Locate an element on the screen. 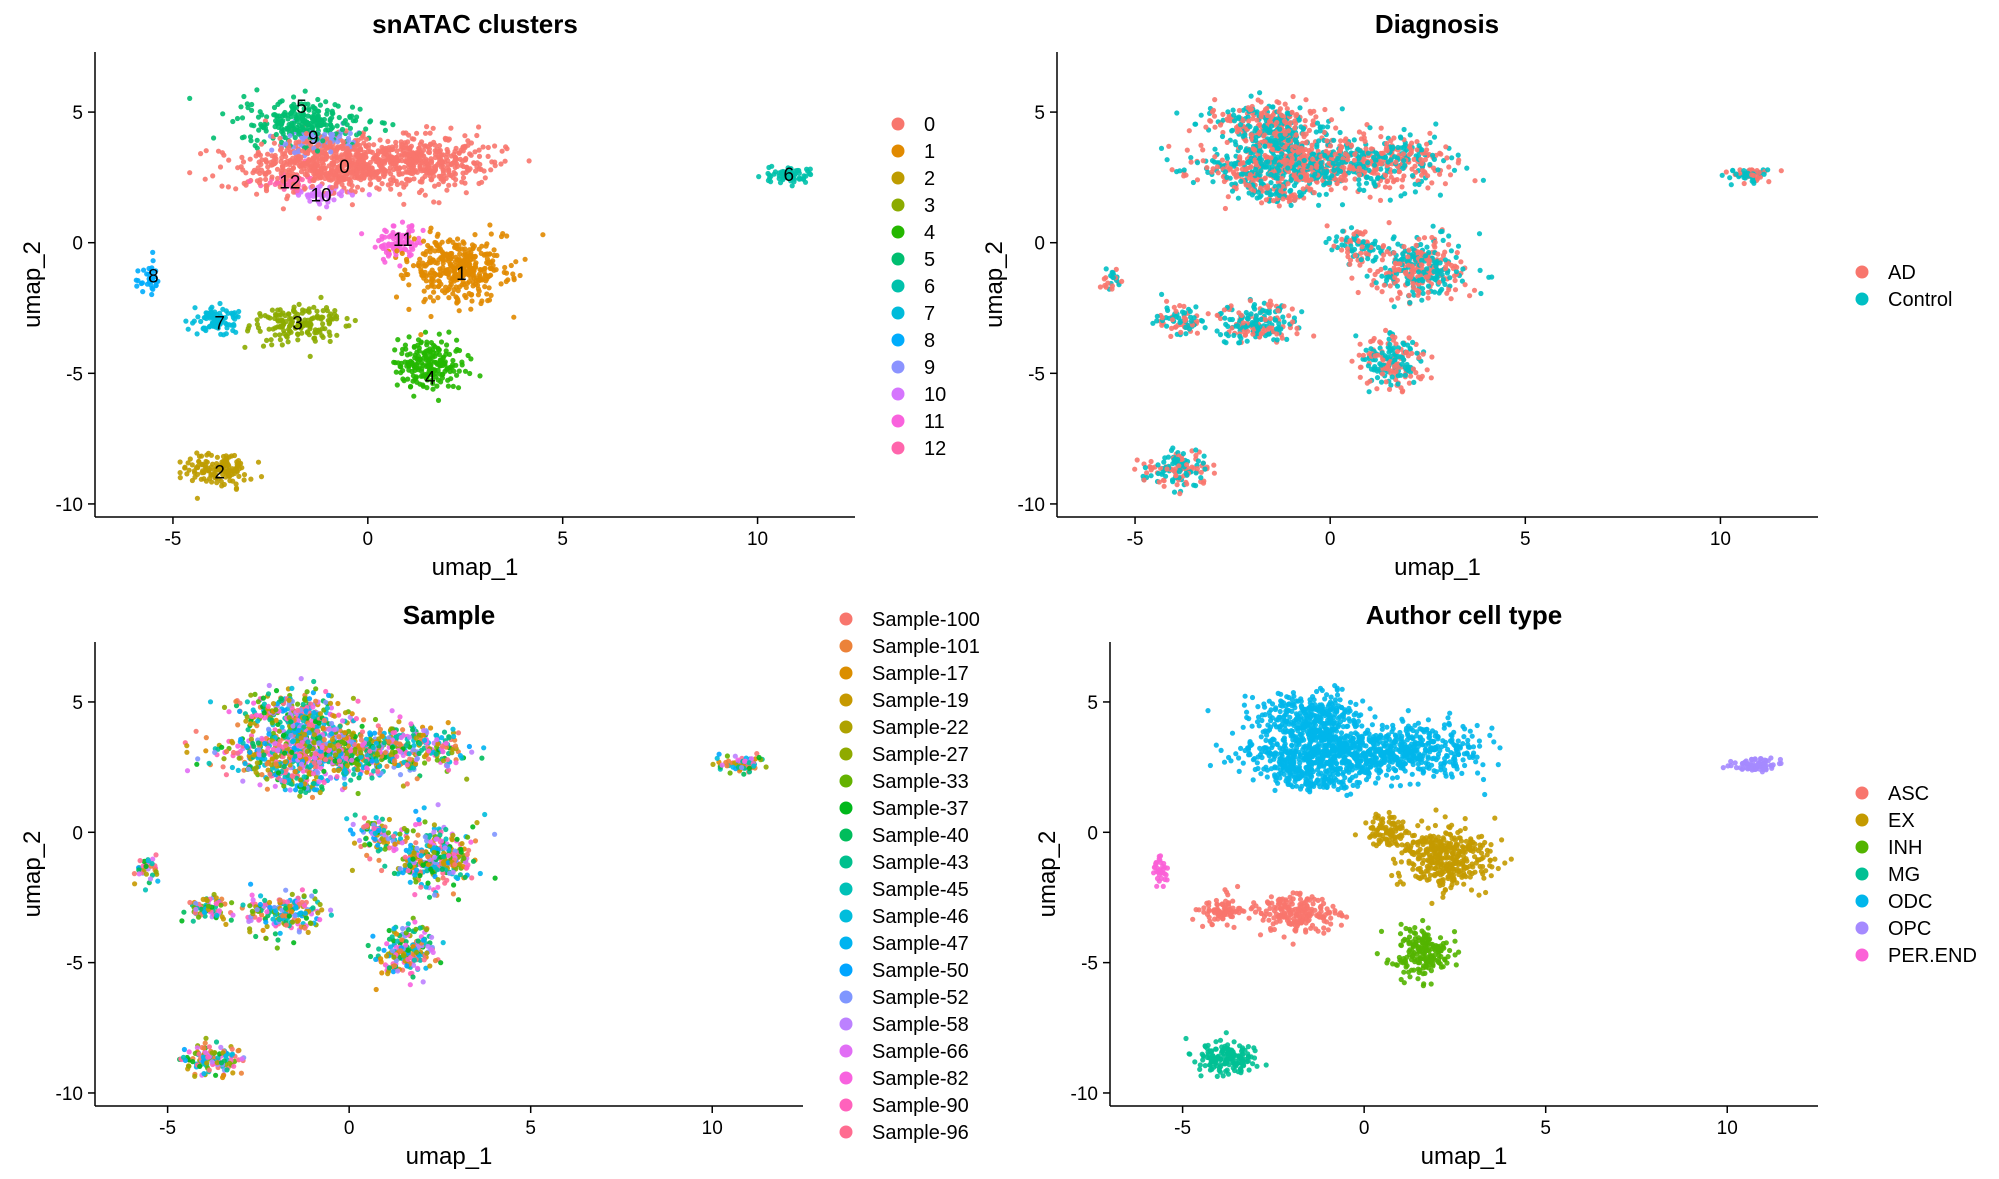 The image size is (1999, 1179). cluster-label: 4 is located at coordinates (430, 379).